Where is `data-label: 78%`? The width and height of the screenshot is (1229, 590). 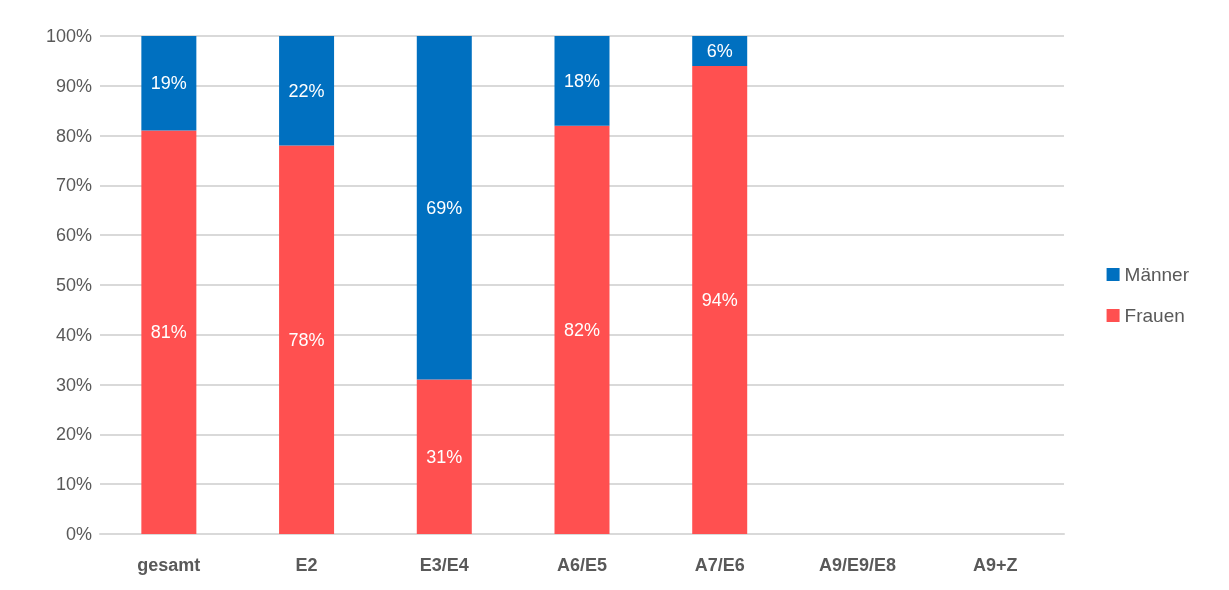 data-label: 78% is located at coordinates (306, 339).